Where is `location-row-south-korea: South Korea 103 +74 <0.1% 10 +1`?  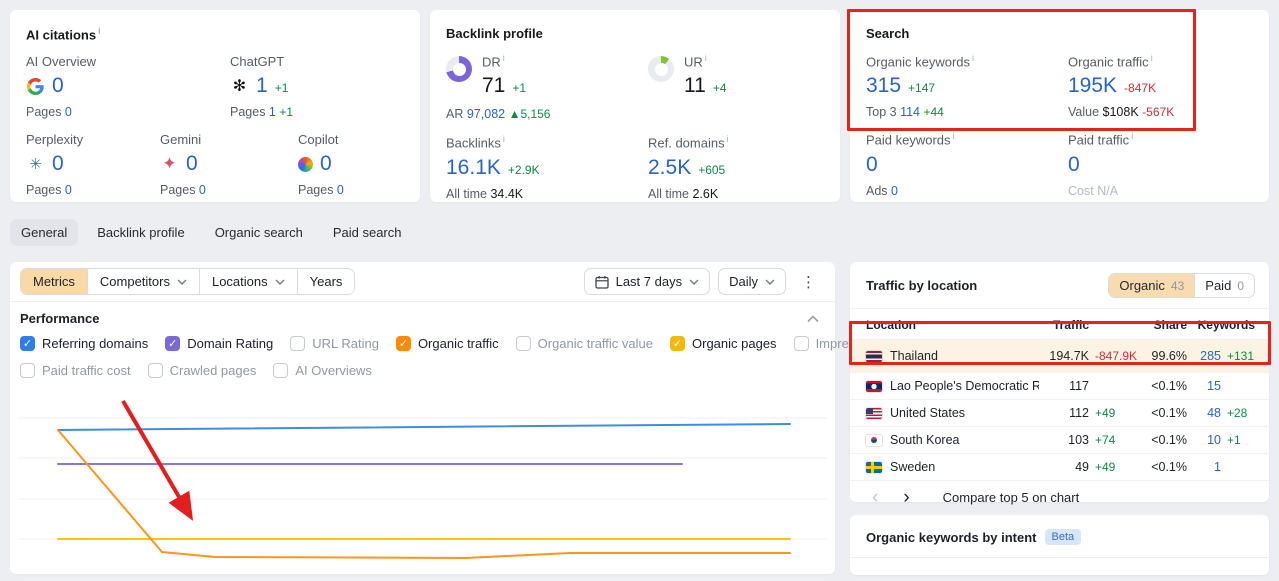 location-row-south-korea: South Korea 103 +74 <0.1% 10 +1 is located at coordinates (1059, 440).